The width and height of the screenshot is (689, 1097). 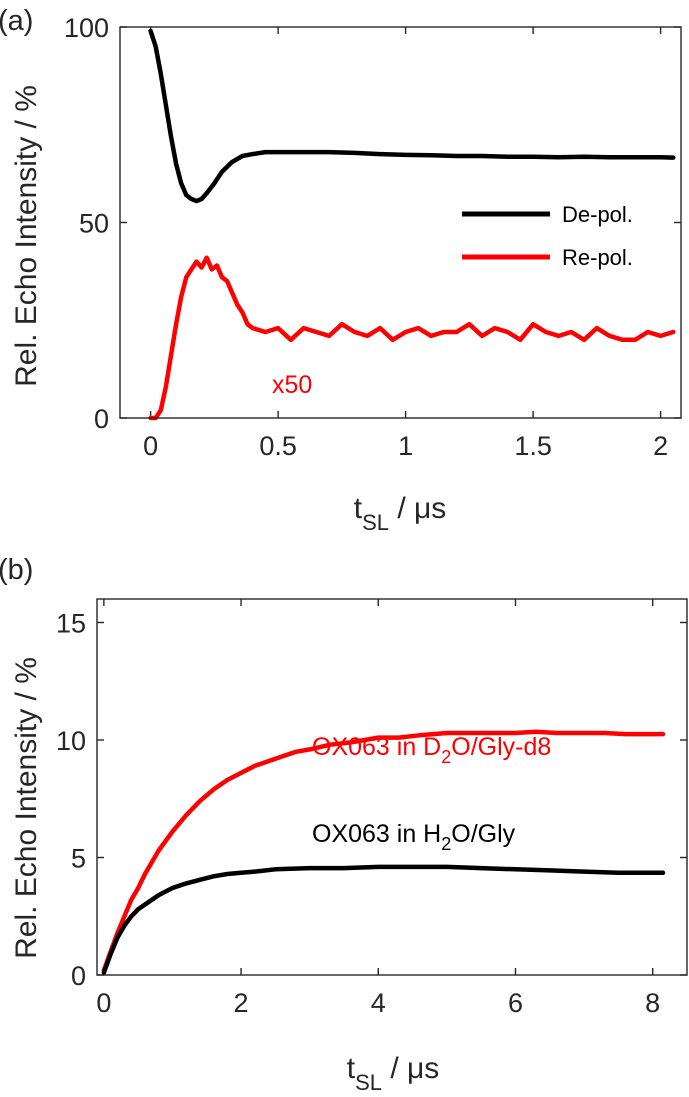 I want to click on y-tick-label-b-0: 0, so click(x=78, y=976).